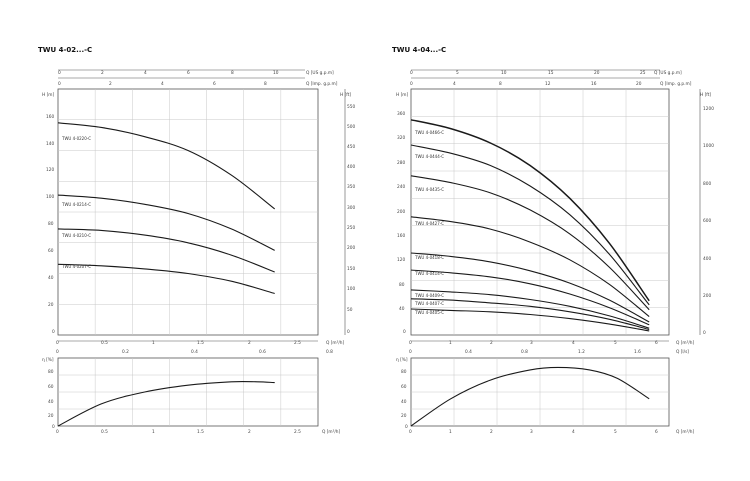  What do you see at coordinates (401, 187) in the screenshot?
I see `y-left-tick: 240` at bounding box center [401, 187].